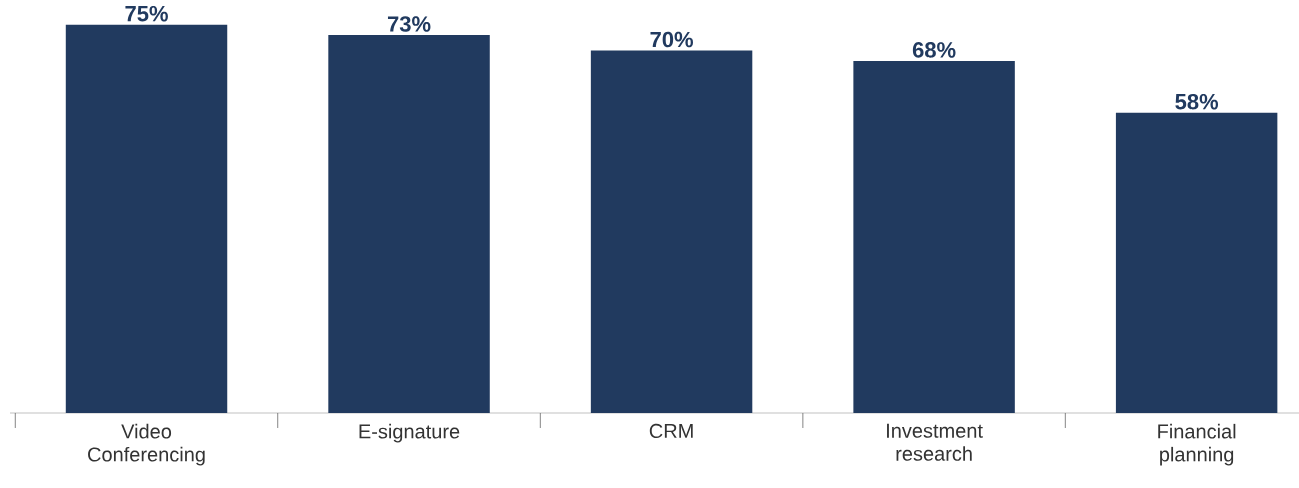 This screenshot has height=488, width=1299. What do you see at coordinates (146, 13) in the screenshot?
I see `data-label: 75%` at bounding box center [146, 13].